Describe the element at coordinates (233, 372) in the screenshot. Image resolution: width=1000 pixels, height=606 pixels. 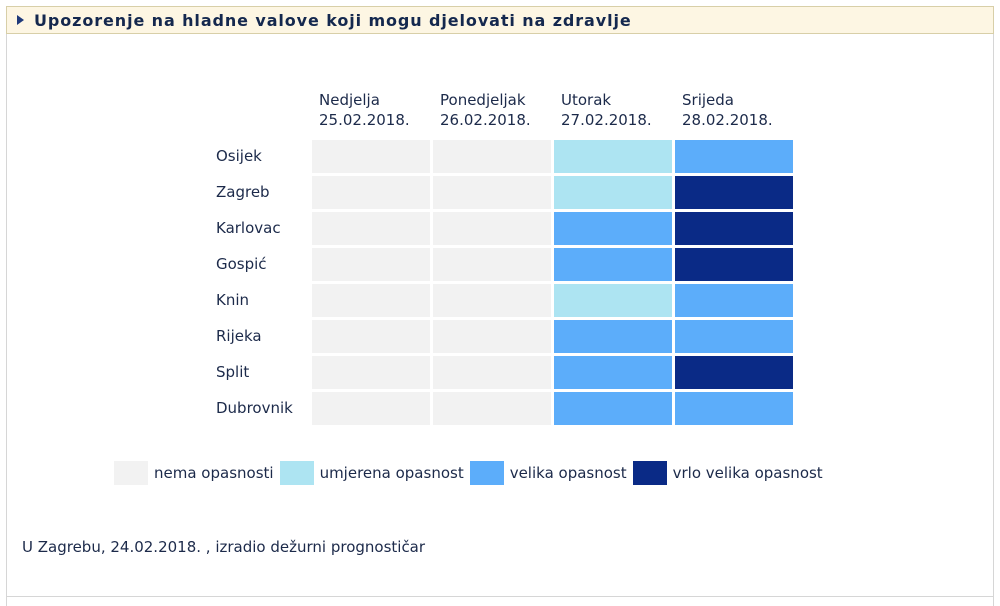
I see `city-label-split: Split` at that location.